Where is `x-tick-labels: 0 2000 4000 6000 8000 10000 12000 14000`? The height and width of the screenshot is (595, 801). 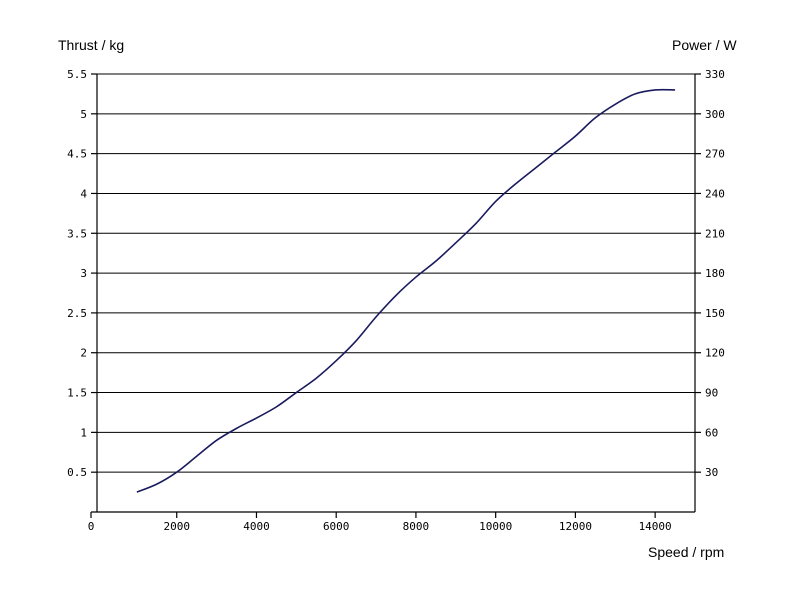
x-tick-labels: 0 2000 4000 6000 8000 10000 12000 14000 is located at coordinates (380, 522).